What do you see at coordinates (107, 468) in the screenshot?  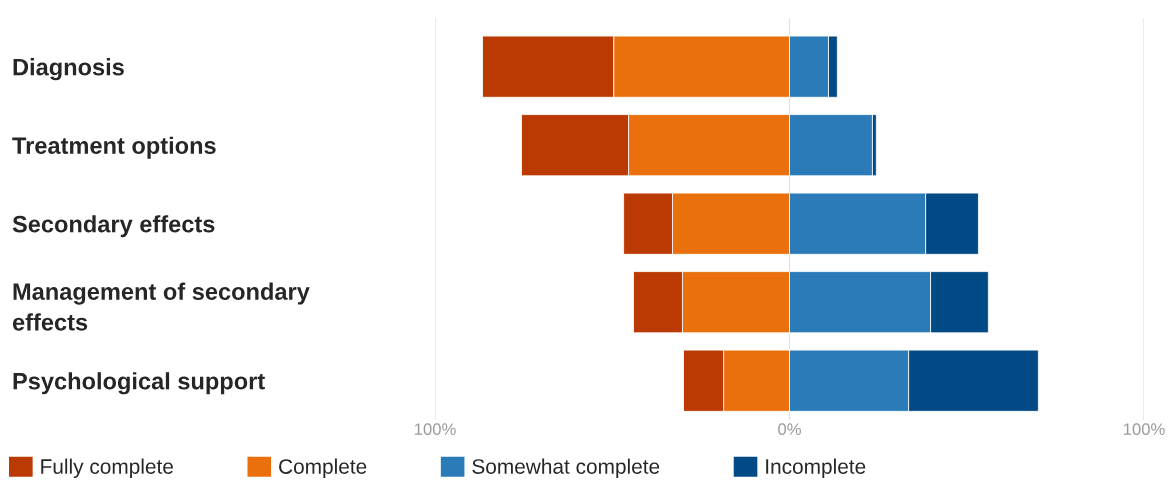 I see `legend-label: Fully complete` at bounding box center [107, 468].